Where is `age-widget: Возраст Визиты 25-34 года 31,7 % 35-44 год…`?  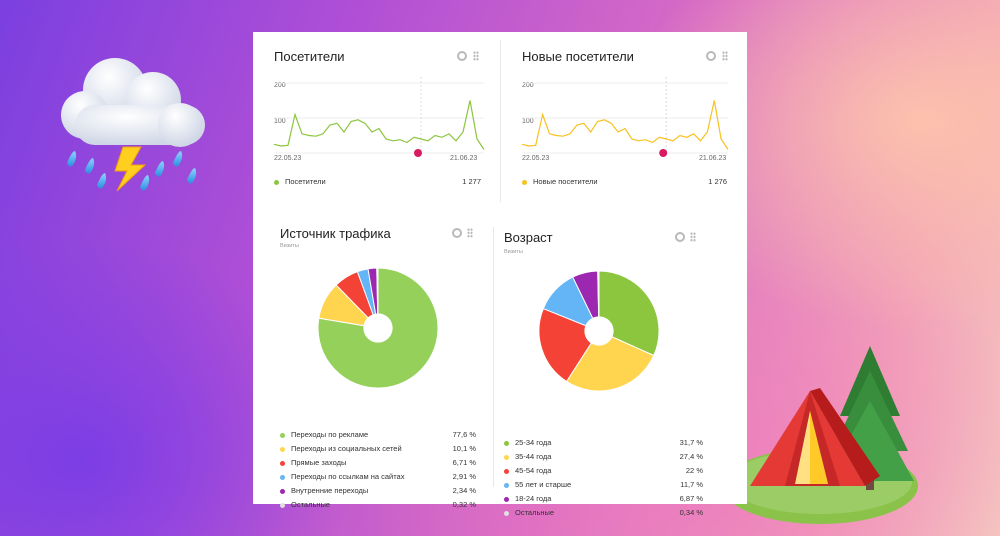 age-widget: Возраст Визиты 25-34 года 31,7 % 35-44 год… is located at coordinates (609, 367).